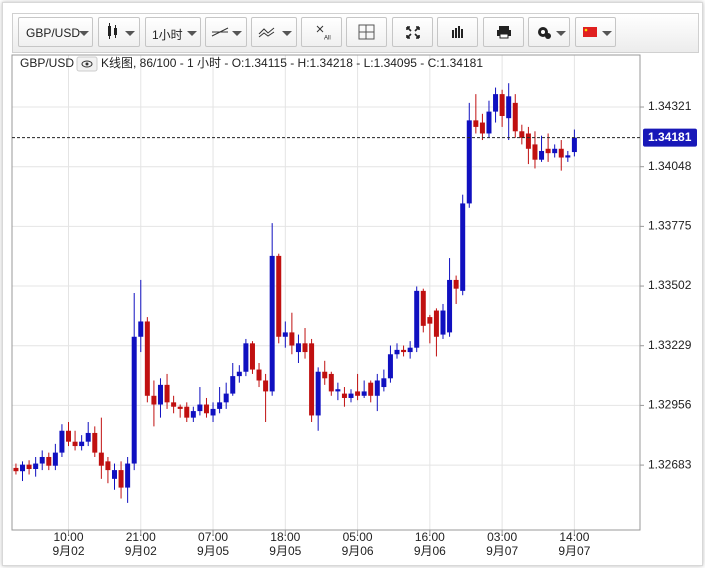  I want to click on symbol-text: GBP/USD, so click(53, 33).